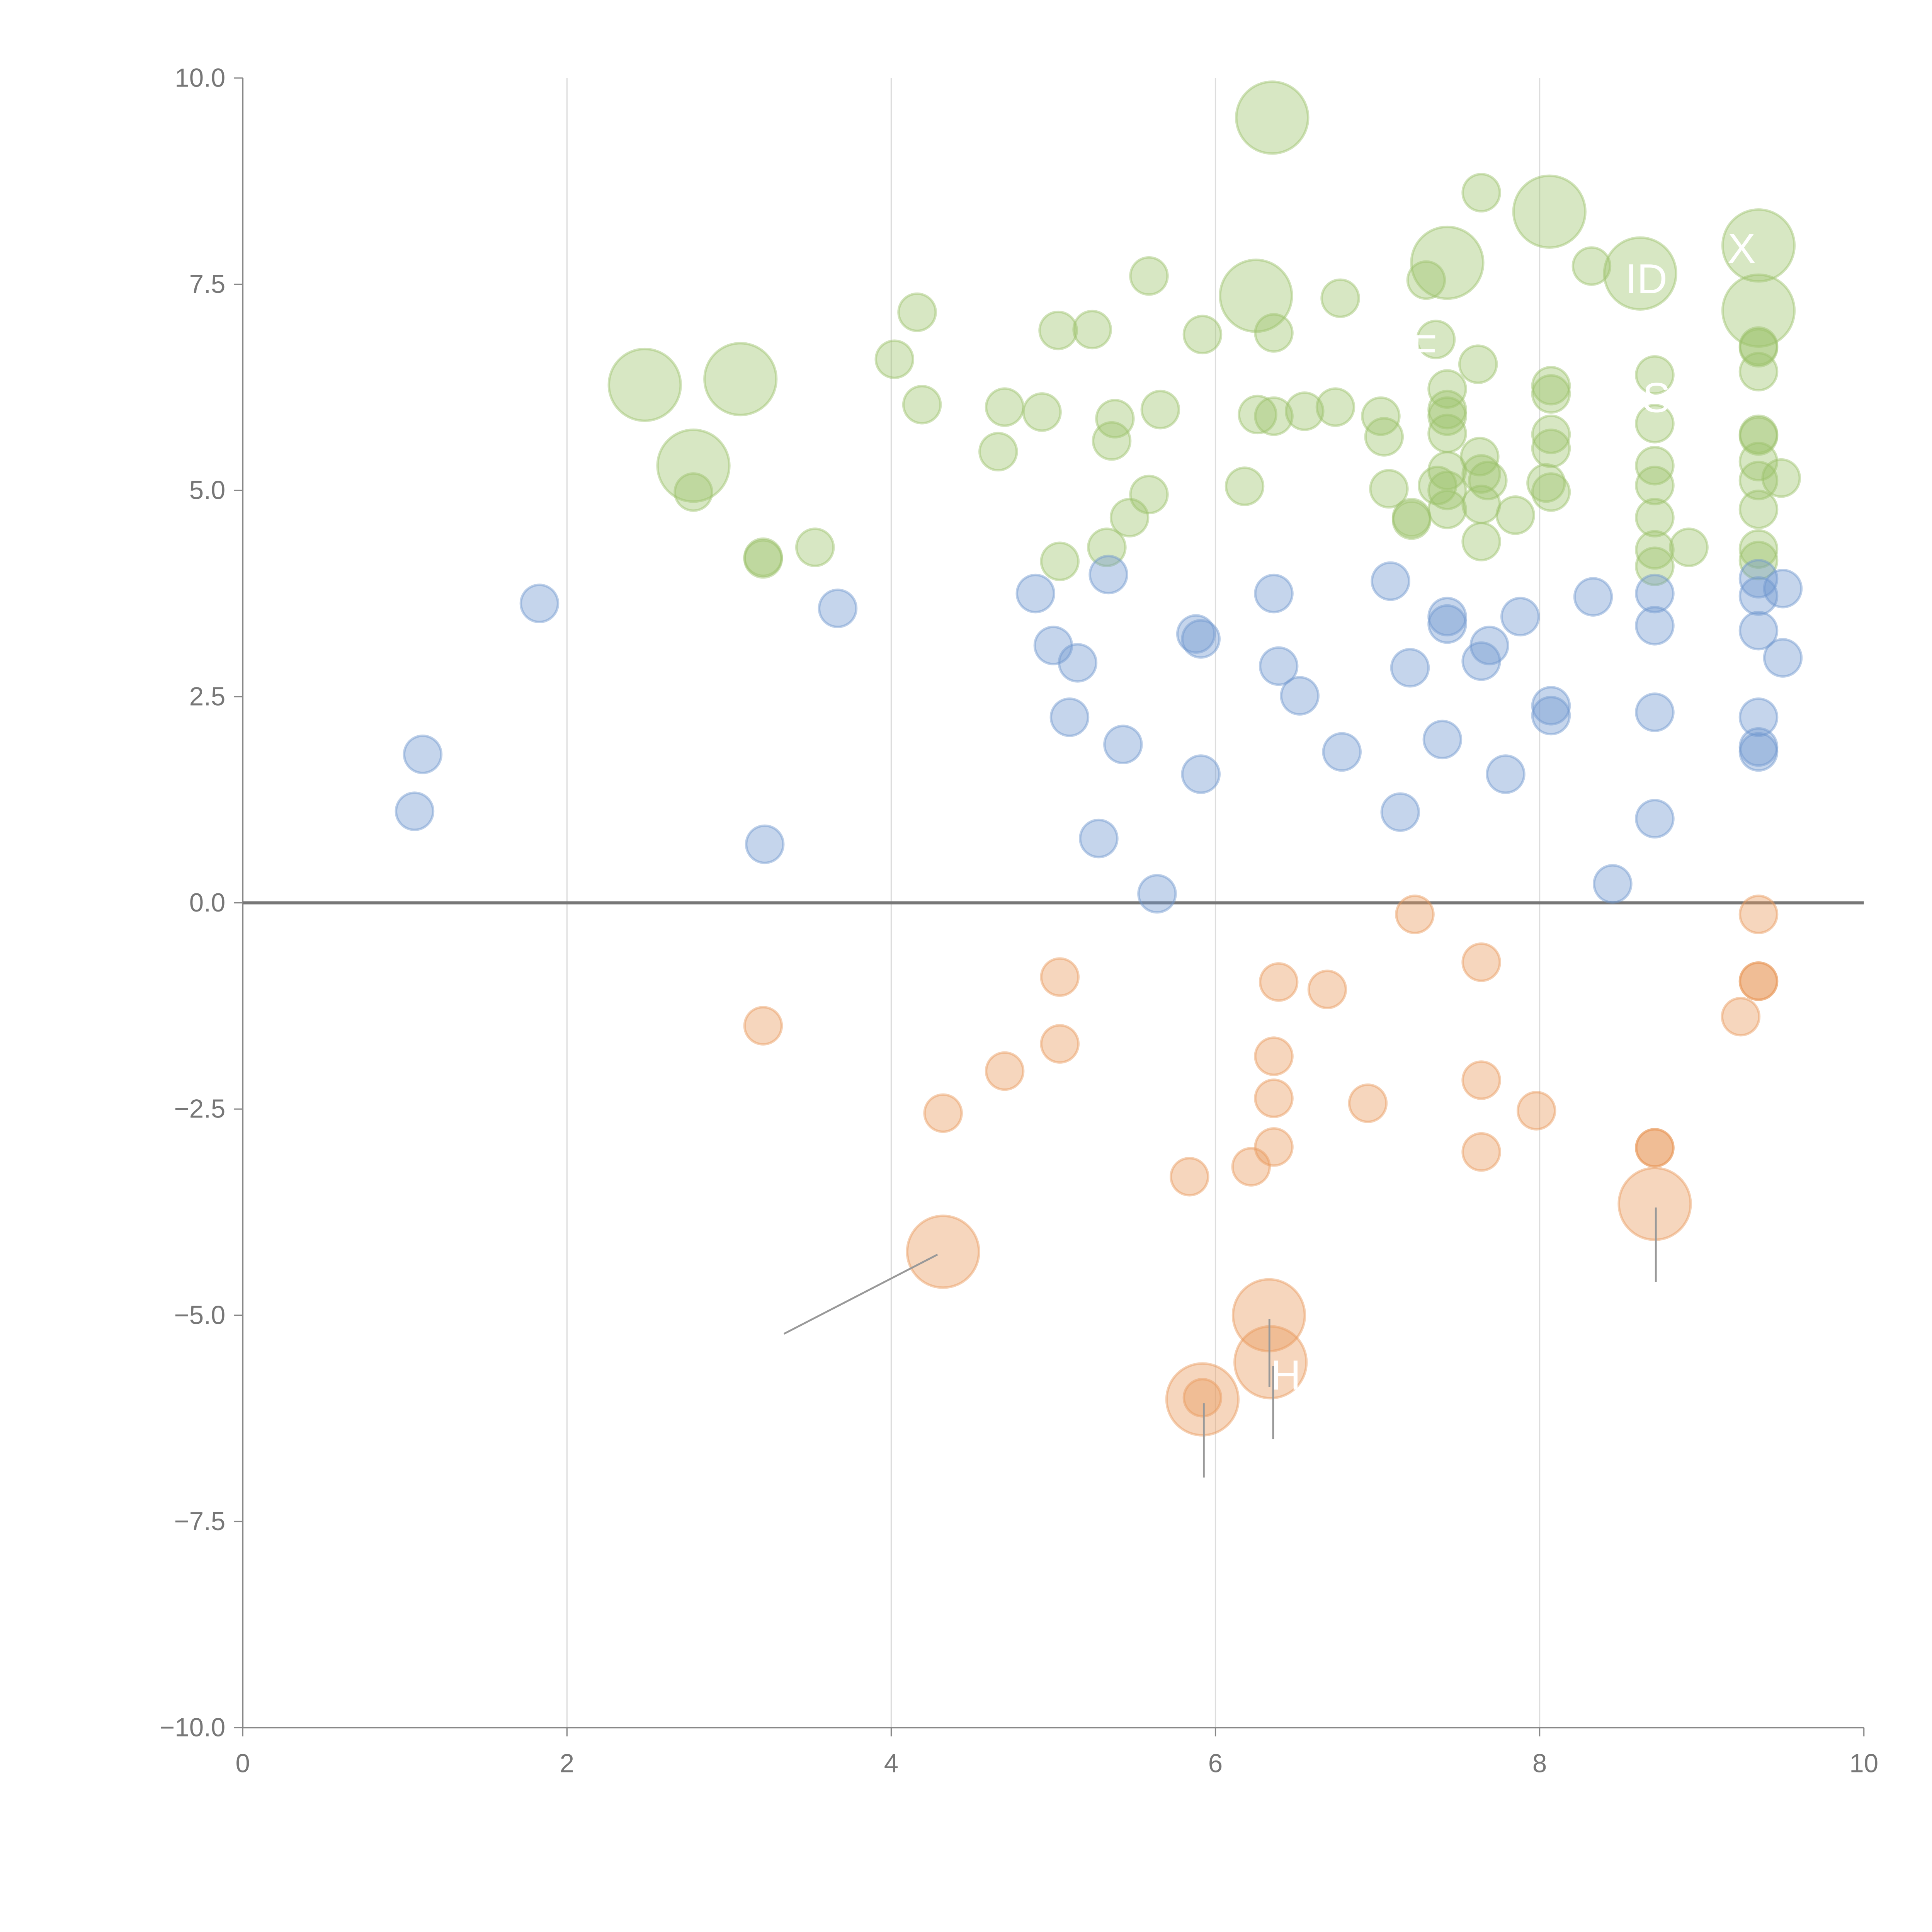 This screenshot has height=1932, width=1932. What do you see at coordinates (567, 1764) in the screenshot?
I see `x-tick-label: 2` at bounding box center [567, 1764].